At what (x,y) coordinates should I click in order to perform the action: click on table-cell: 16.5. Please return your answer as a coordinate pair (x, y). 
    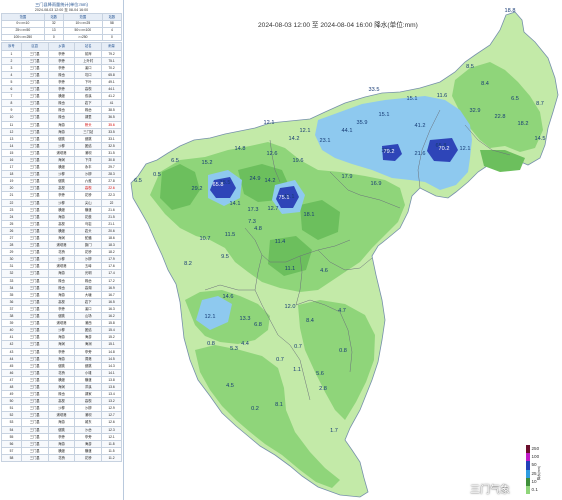
    Looking at the image, I should click on (111, 301).